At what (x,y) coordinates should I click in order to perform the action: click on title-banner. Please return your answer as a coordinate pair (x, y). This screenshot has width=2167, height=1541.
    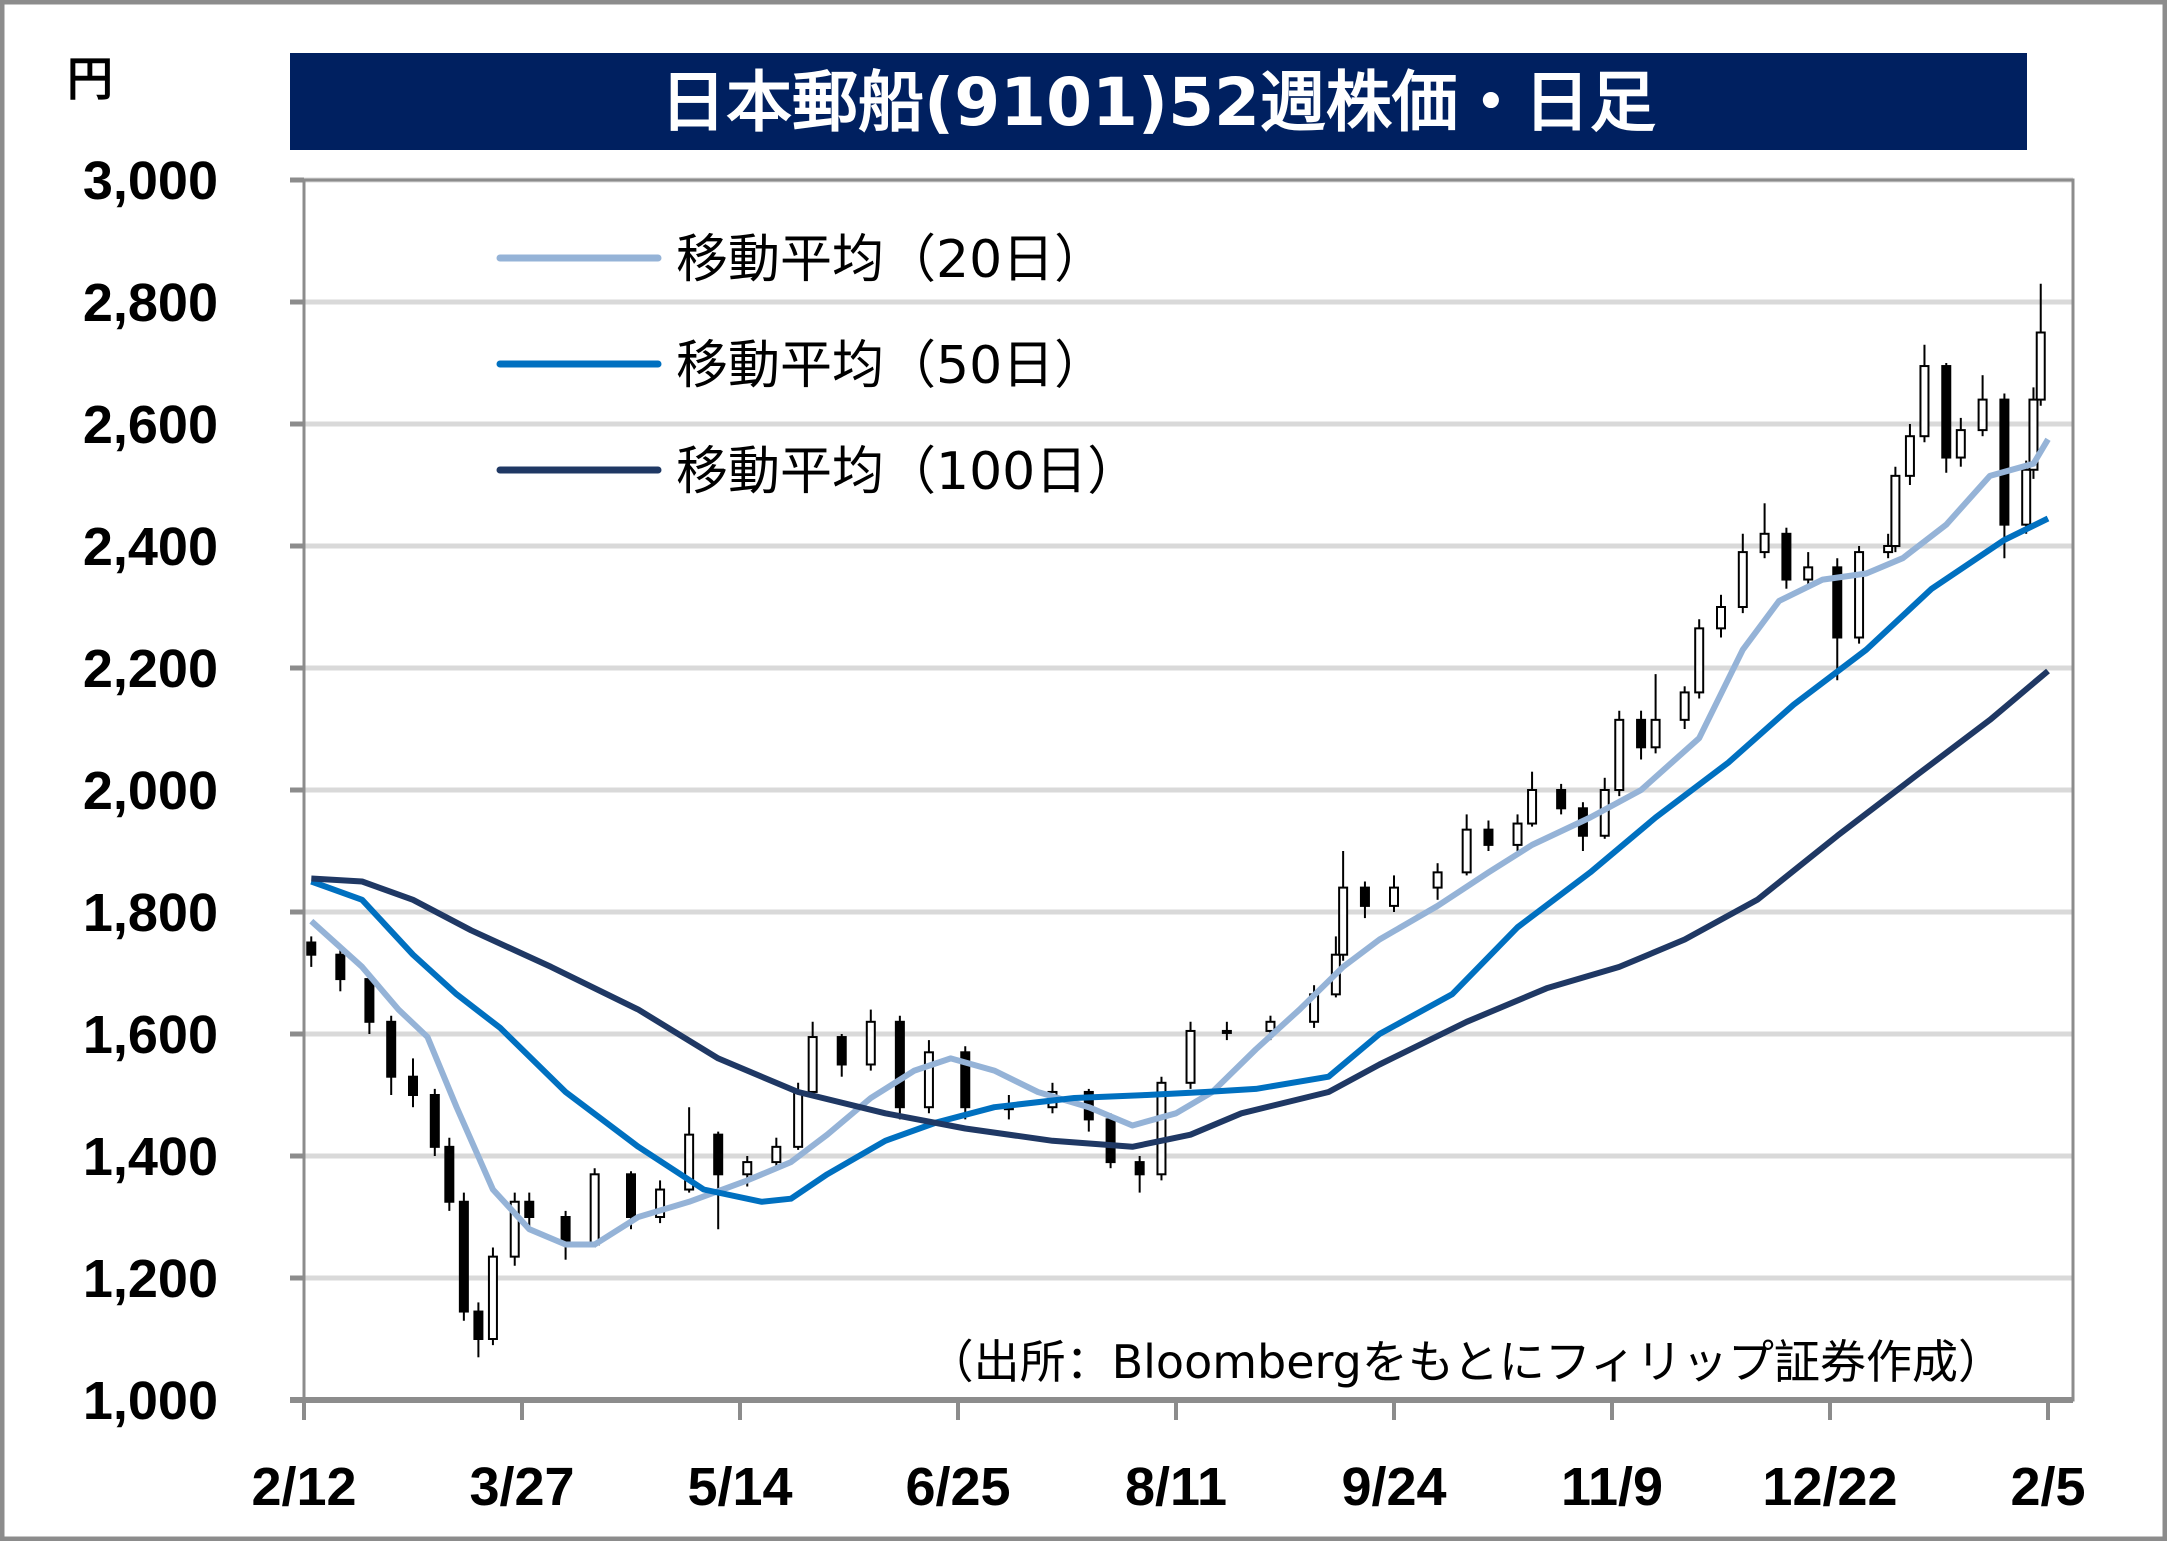
    Looking at the image, I should click on (1158, 101).